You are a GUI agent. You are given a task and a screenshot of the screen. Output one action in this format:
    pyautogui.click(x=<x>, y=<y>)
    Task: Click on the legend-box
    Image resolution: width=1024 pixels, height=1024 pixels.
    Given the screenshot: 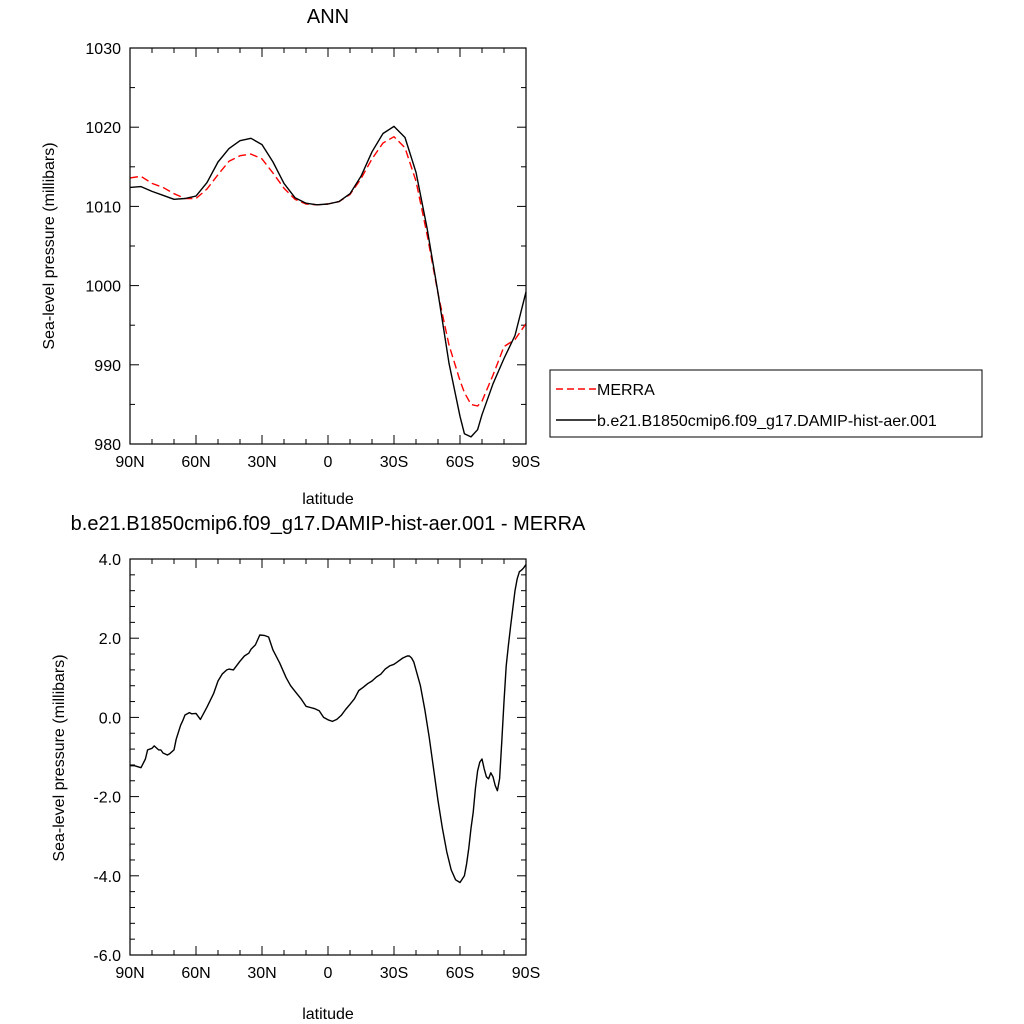 What is the action you would take?
    pyautogui.click(x=766, y=403)
    